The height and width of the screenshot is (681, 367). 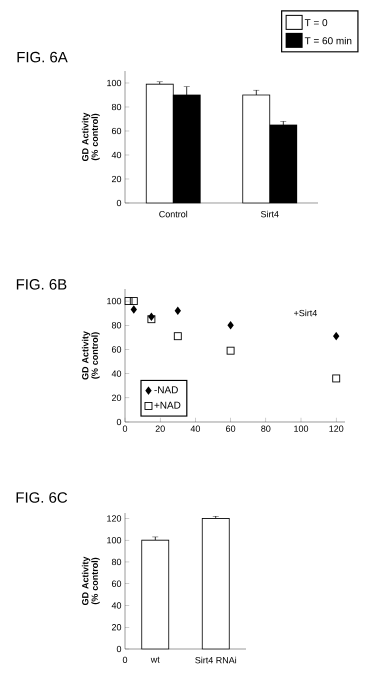 I want to click on legend-label: +NAD, so click(x=167, y=405).